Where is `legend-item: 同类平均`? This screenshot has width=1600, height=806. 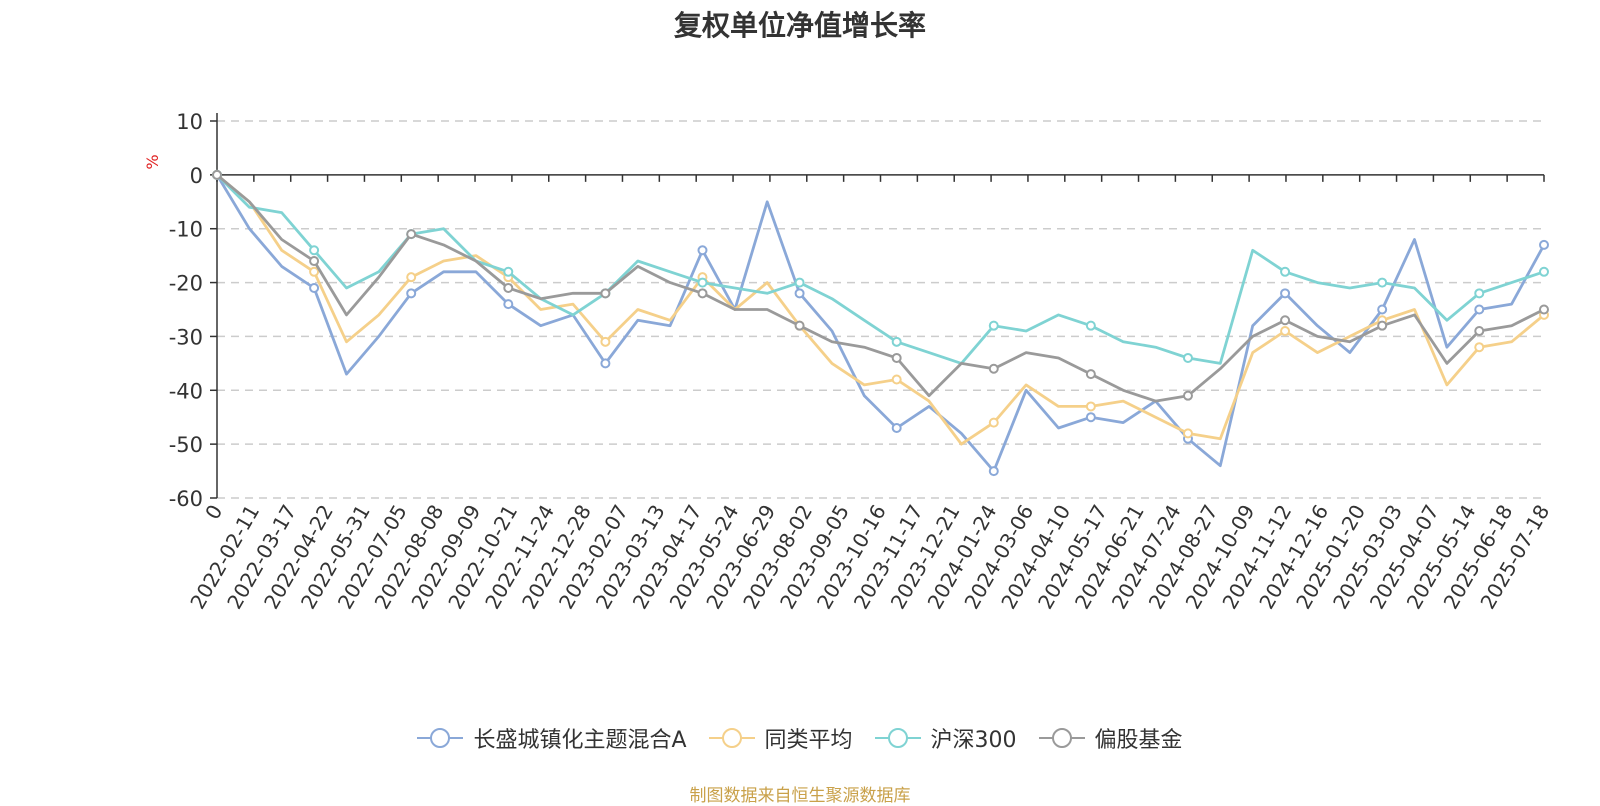
legend-item: 同类平均 is located at coordinates (780, 738).